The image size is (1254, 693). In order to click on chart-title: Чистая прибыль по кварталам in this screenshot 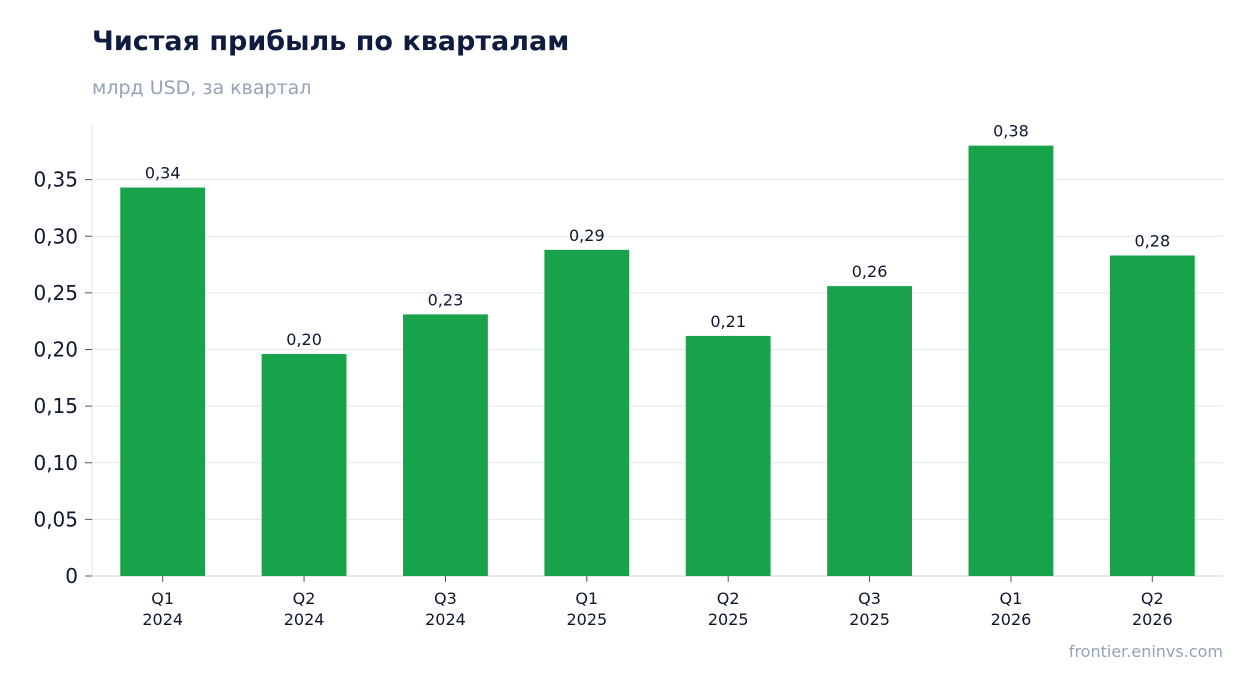, I will do `click(331, 41)`.